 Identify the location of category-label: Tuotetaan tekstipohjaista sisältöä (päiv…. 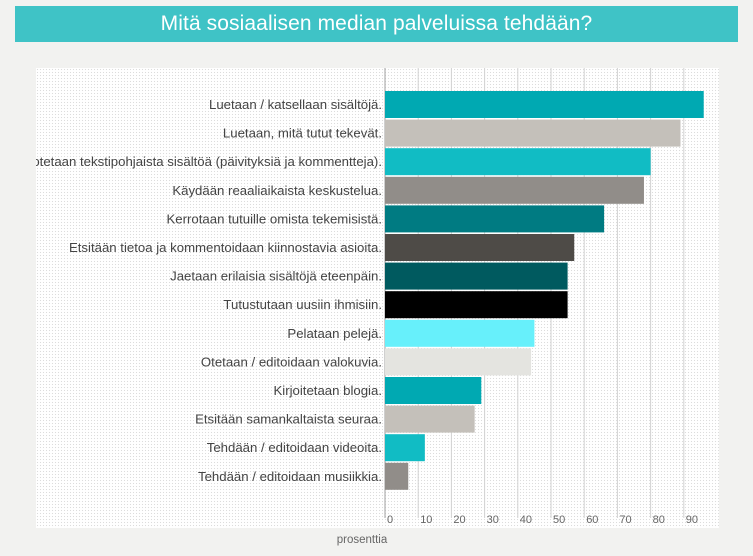
(209, 161).